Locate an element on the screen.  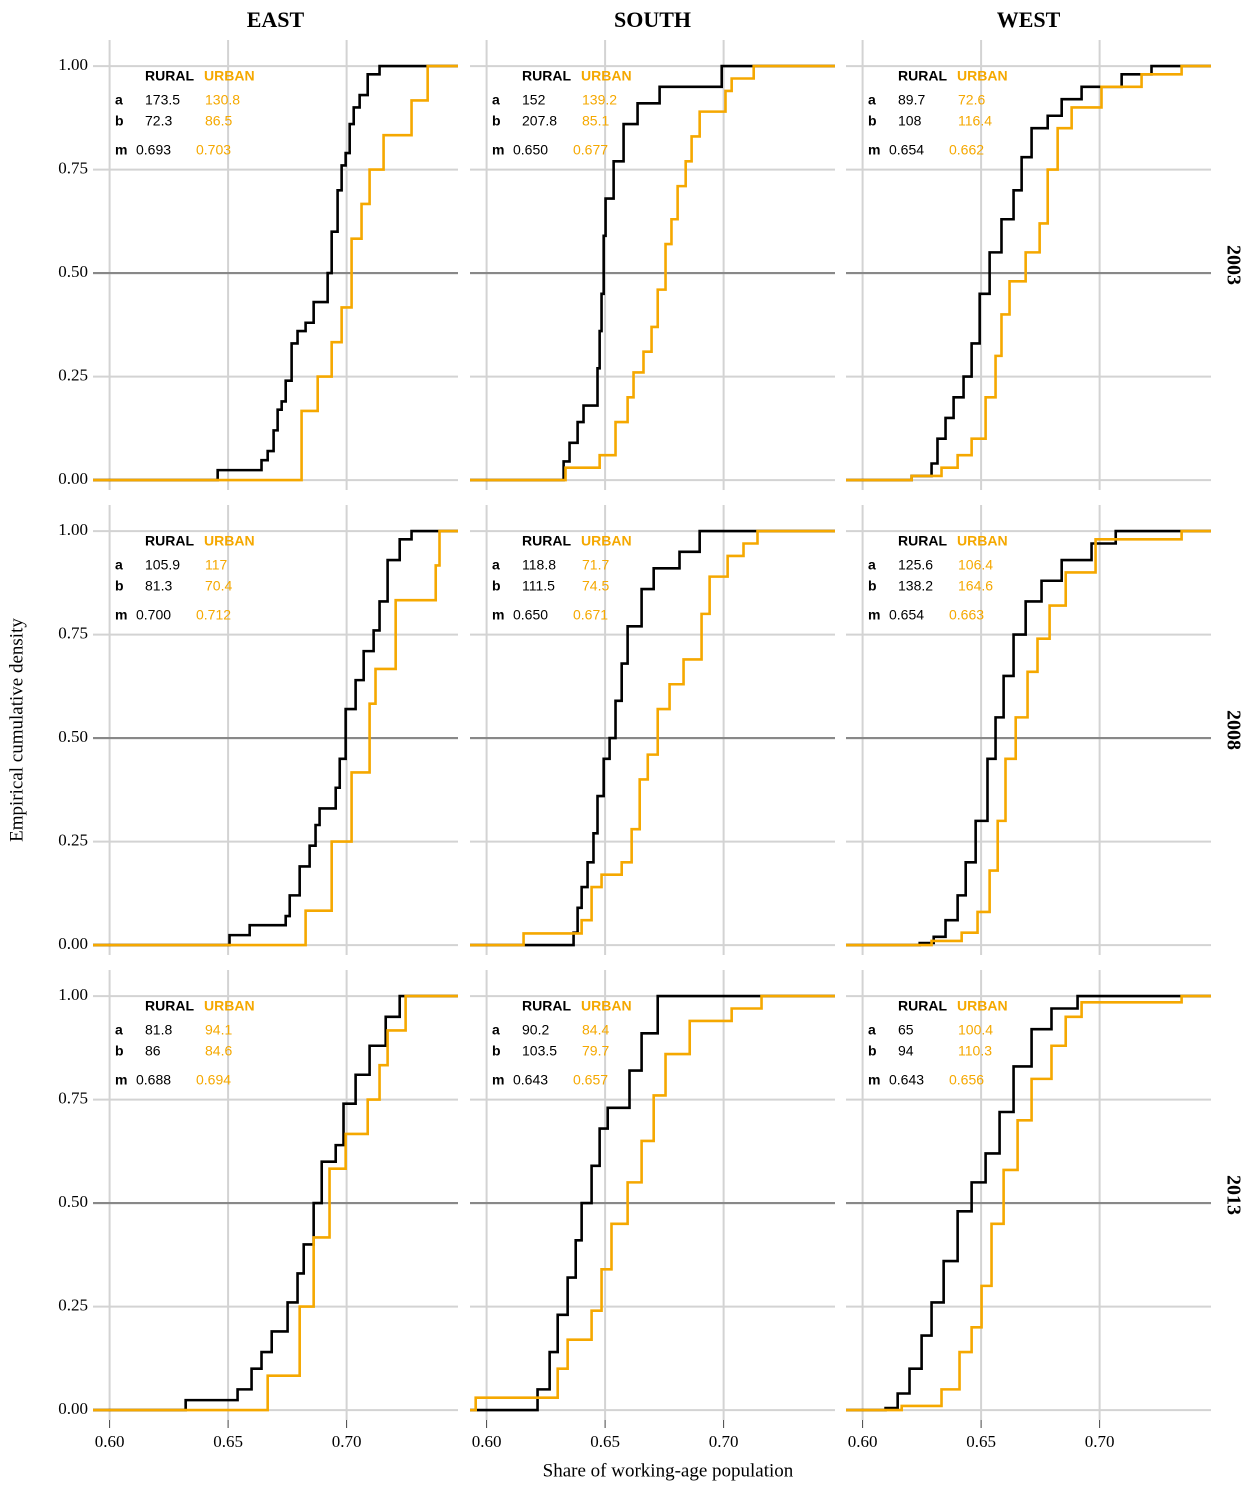
stats-value: 164.6 is located at coordinates (975, 586).